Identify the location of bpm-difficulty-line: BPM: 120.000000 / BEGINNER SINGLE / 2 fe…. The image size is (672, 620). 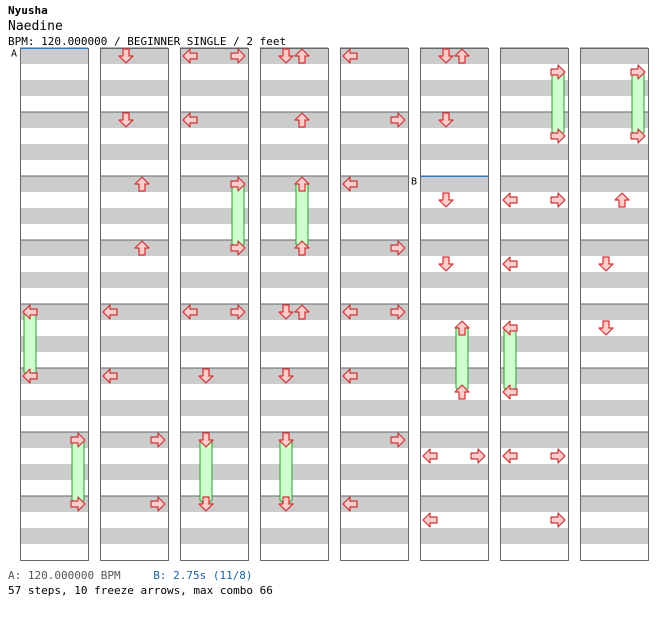
(147, 41).